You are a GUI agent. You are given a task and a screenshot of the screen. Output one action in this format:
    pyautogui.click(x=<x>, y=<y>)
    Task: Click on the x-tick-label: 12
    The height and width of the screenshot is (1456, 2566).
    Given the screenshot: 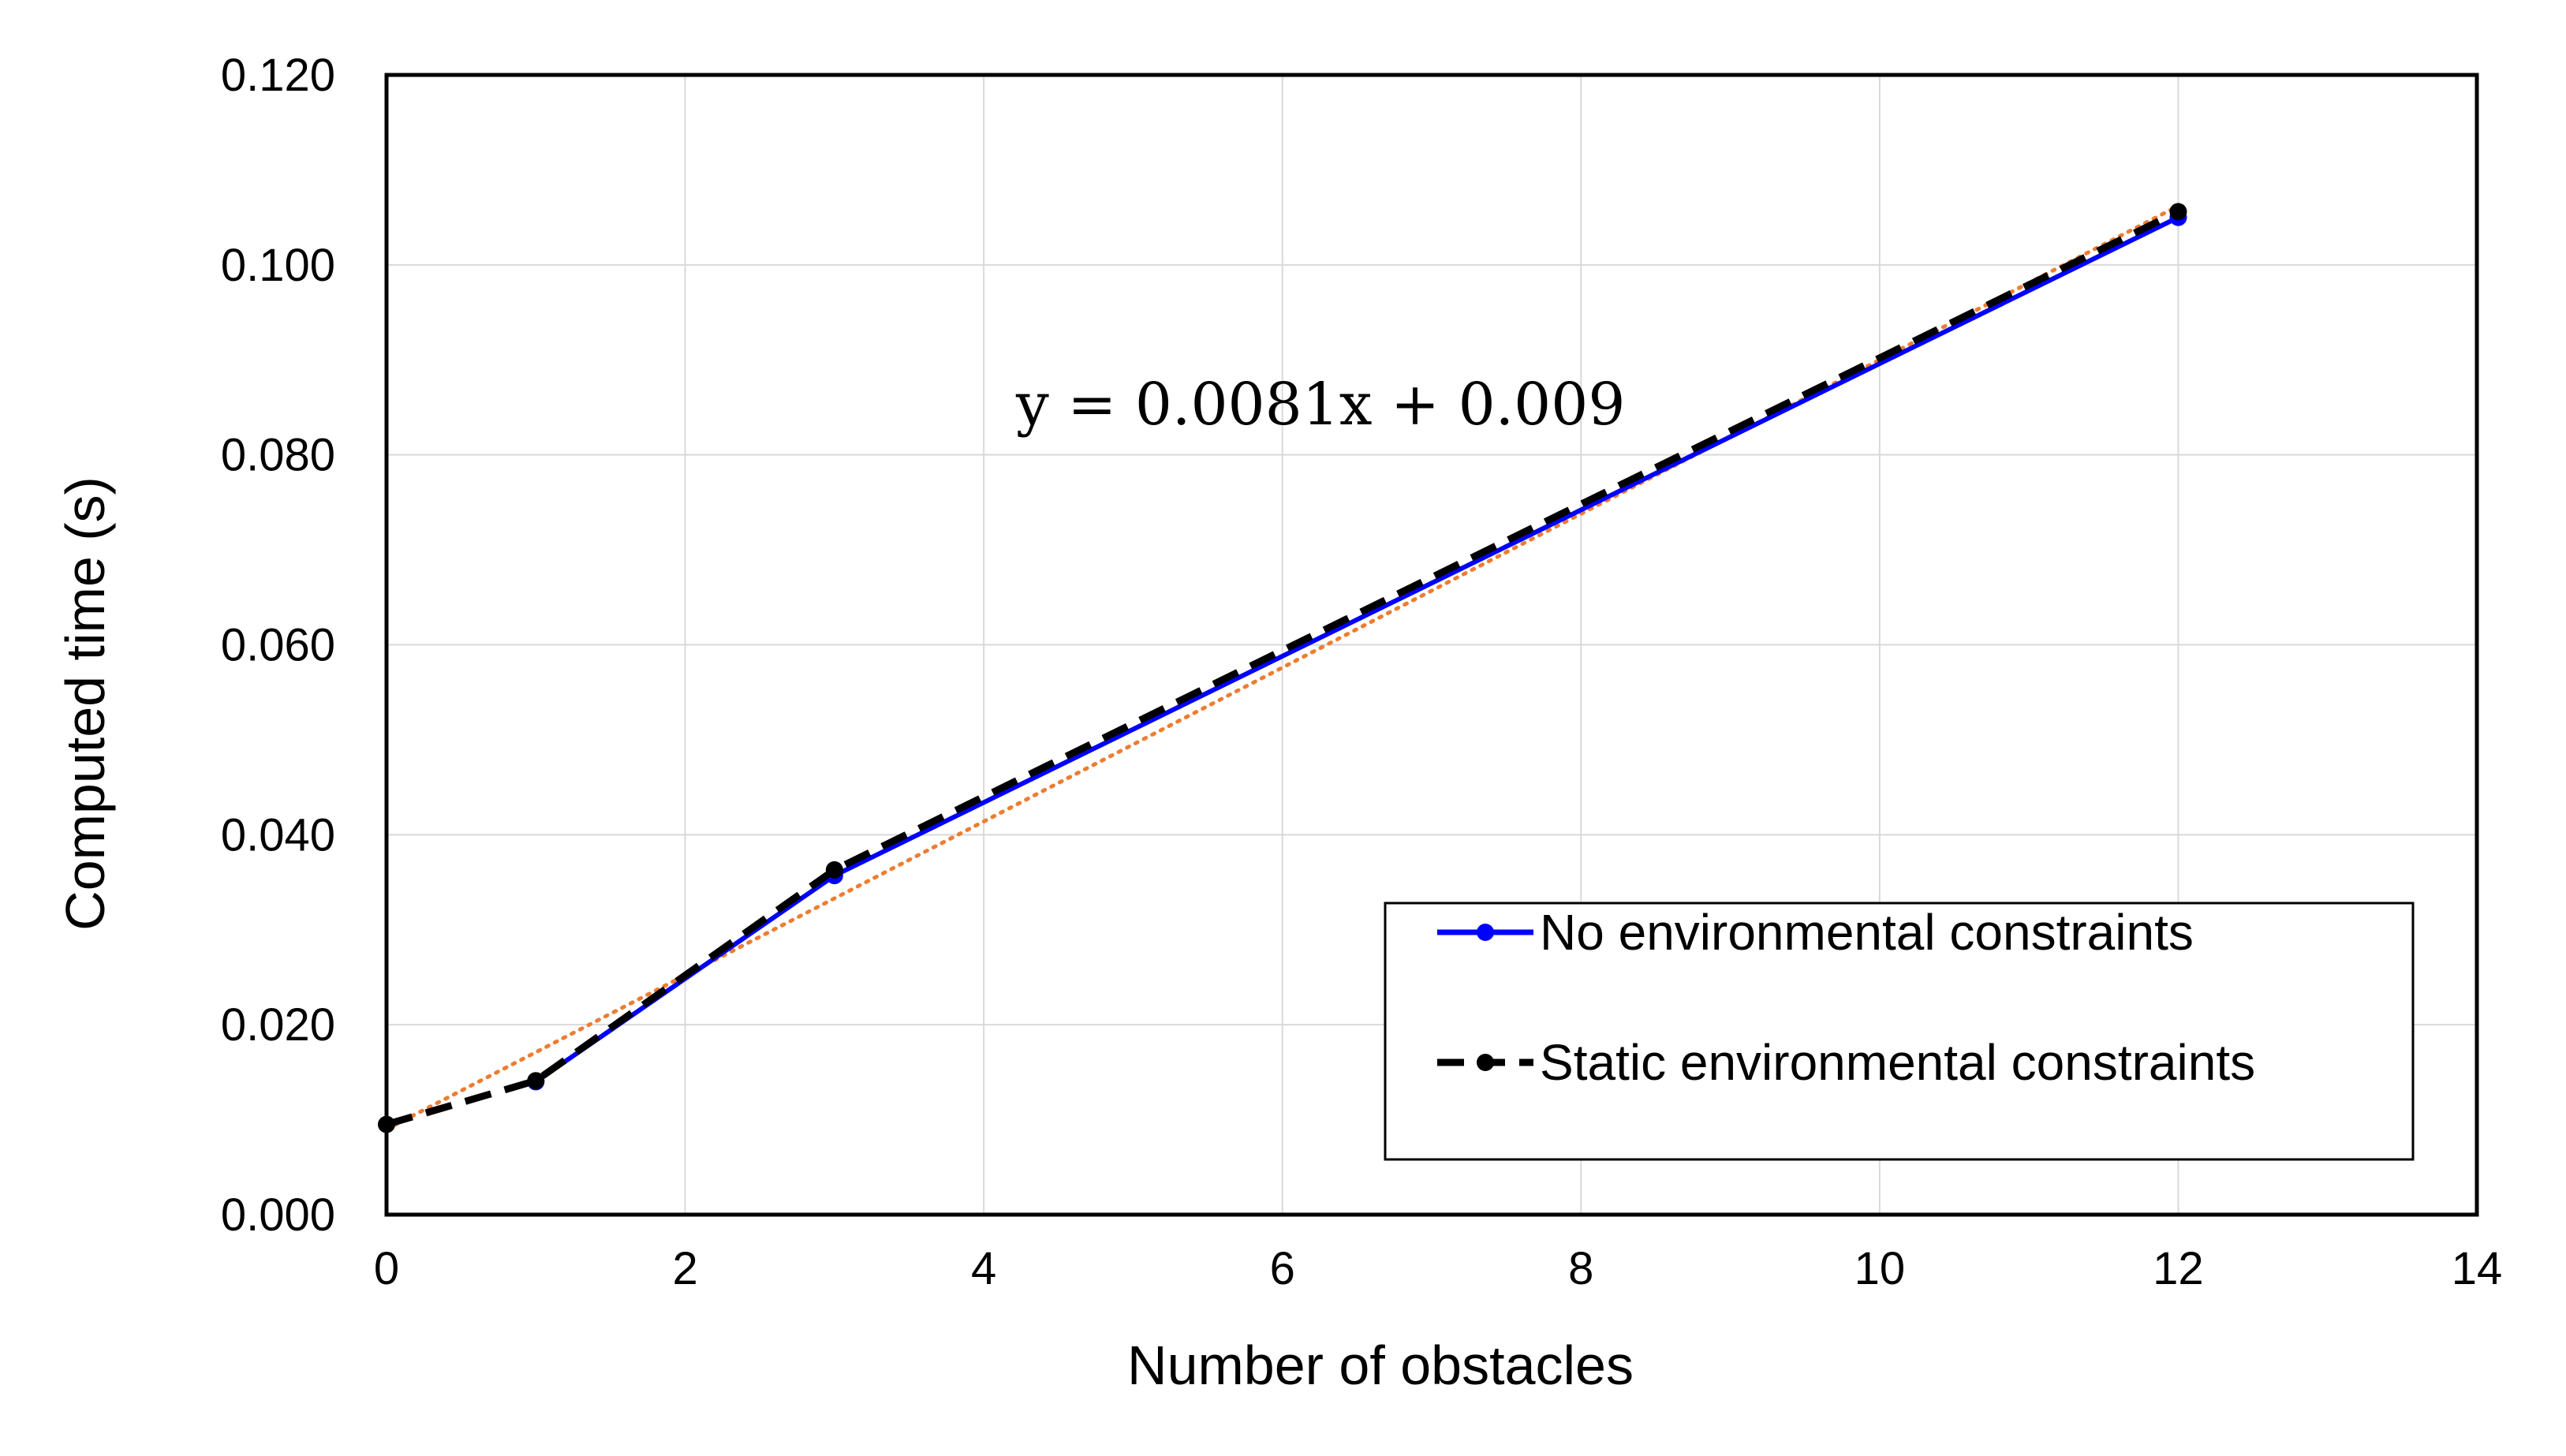 What is the action you would take?
    pyautogui.click(x=2179, y=1268)
    